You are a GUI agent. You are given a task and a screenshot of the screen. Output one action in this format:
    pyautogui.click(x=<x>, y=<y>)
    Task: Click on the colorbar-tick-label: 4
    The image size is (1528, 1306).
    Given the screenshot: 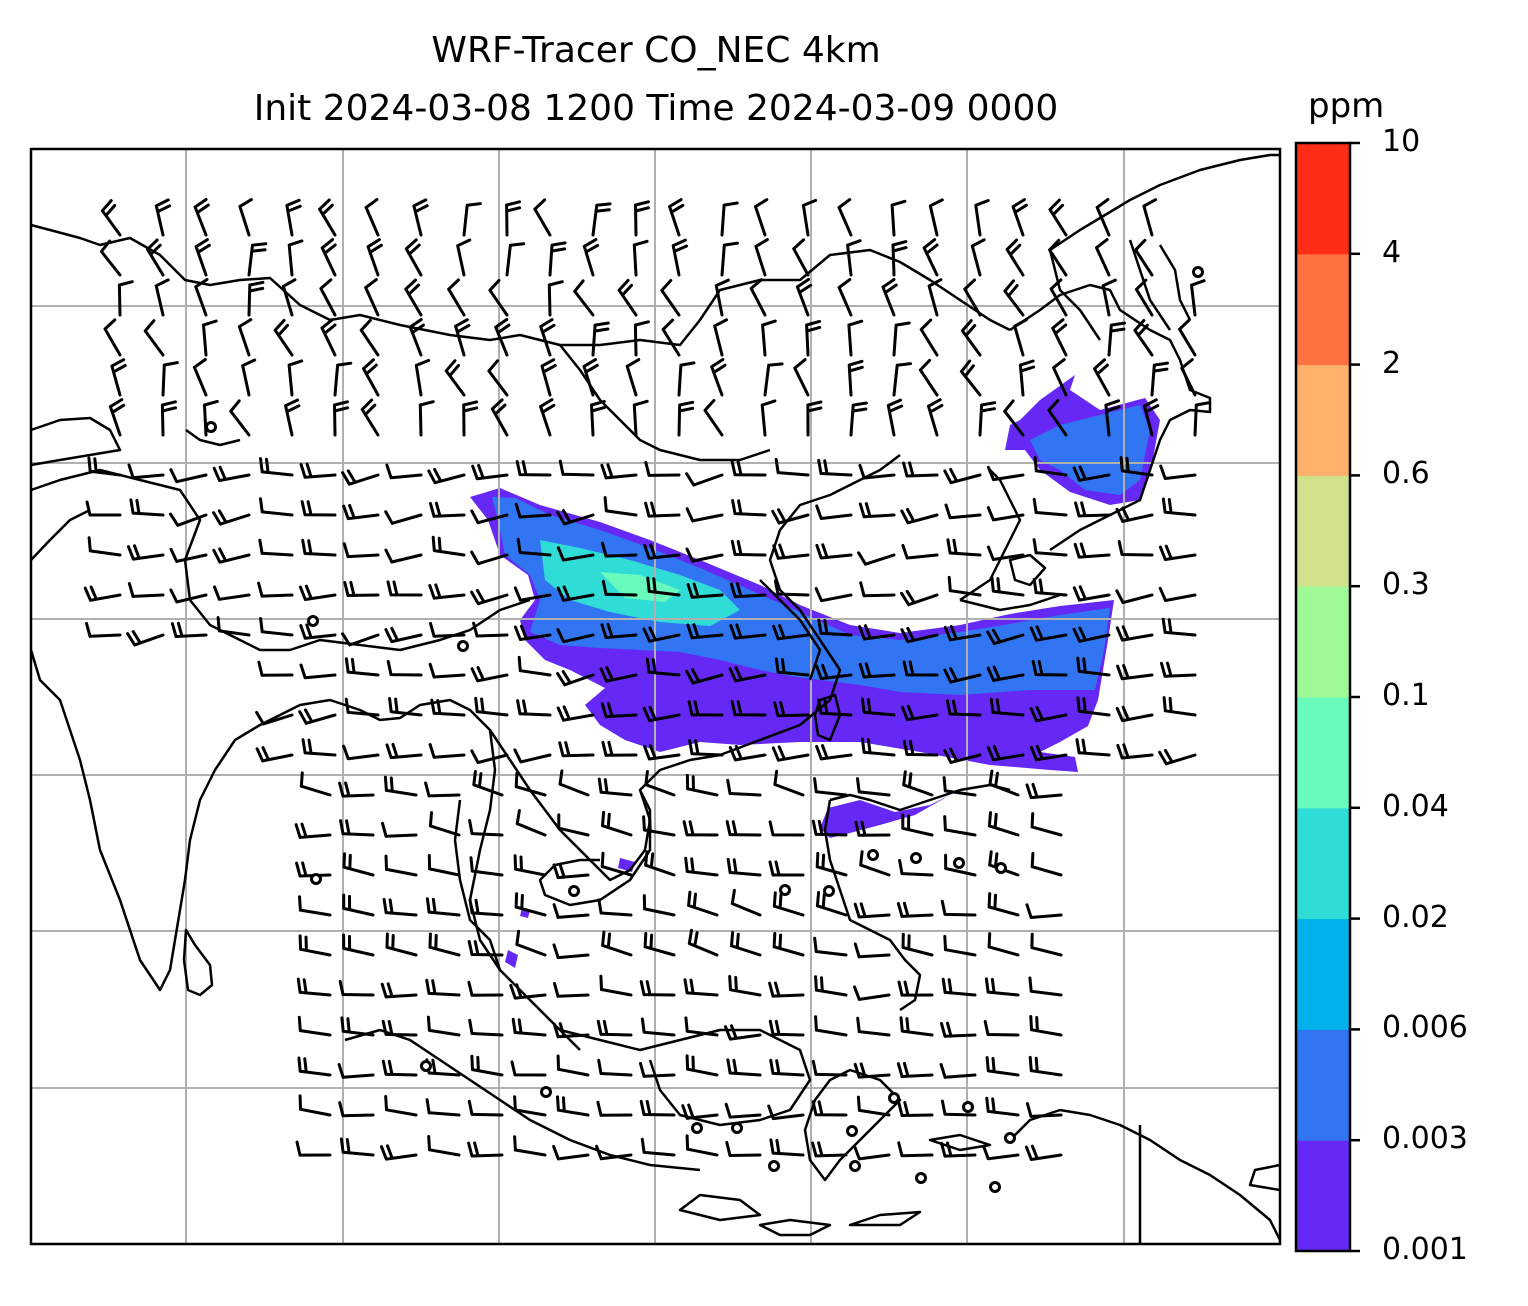 What is the action you would take?
    pyautogui.click(x=1392, y=252)
    